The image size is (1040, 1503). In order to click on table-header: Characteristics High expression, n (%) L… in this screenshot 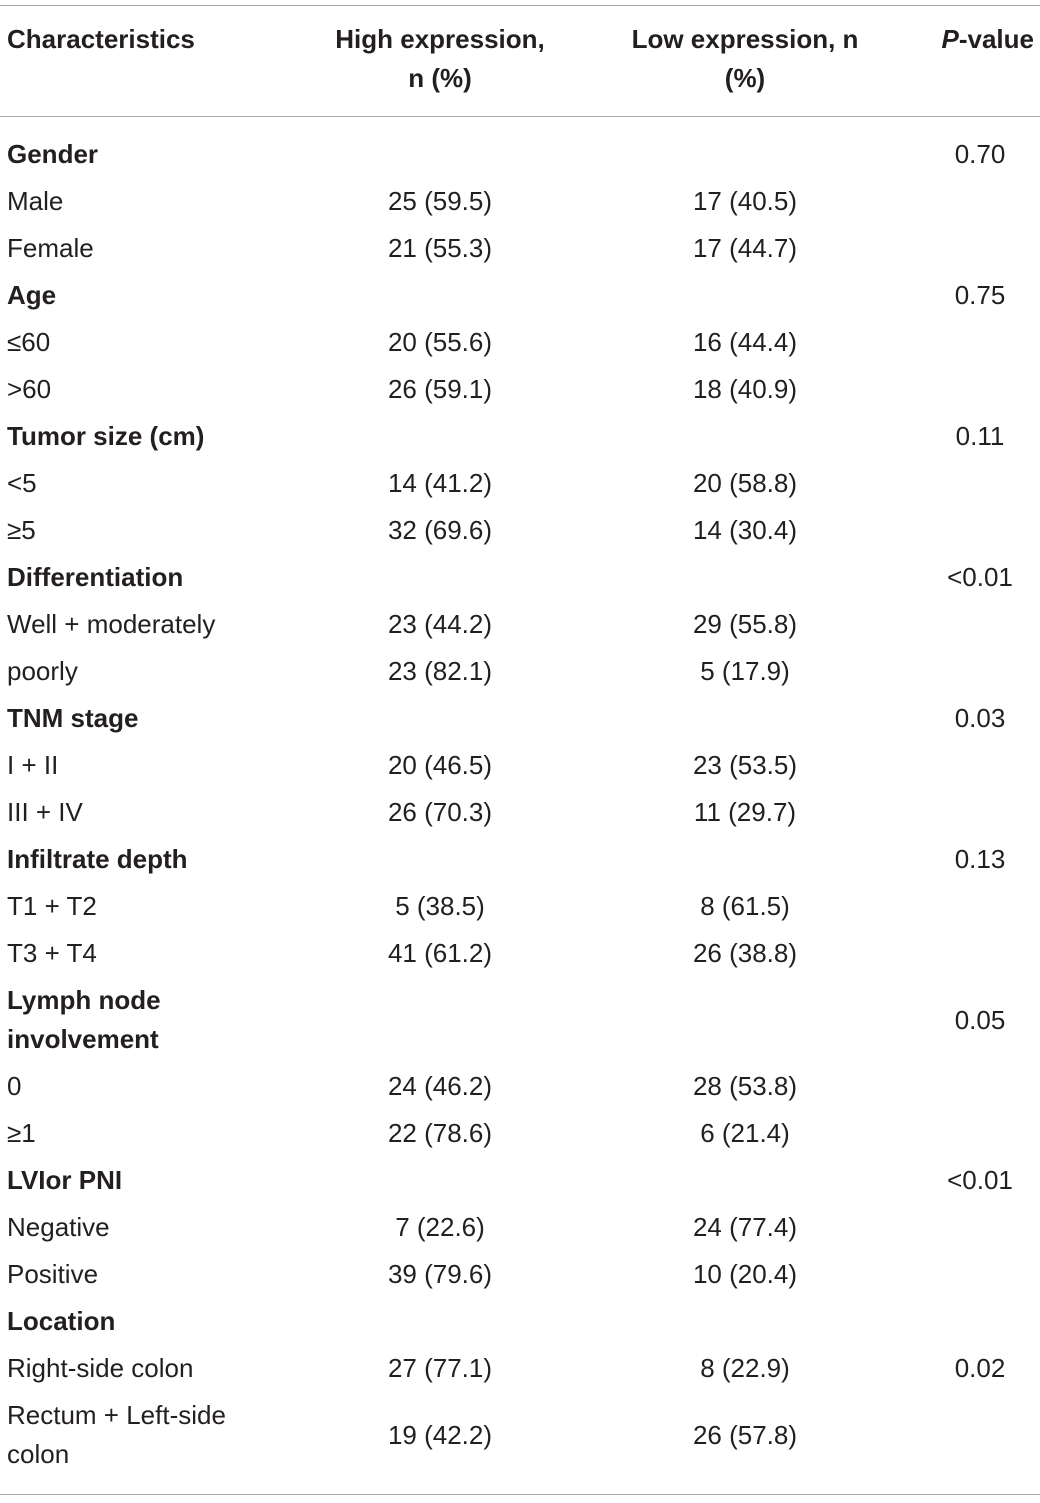, I will do `click(520, 61)`.